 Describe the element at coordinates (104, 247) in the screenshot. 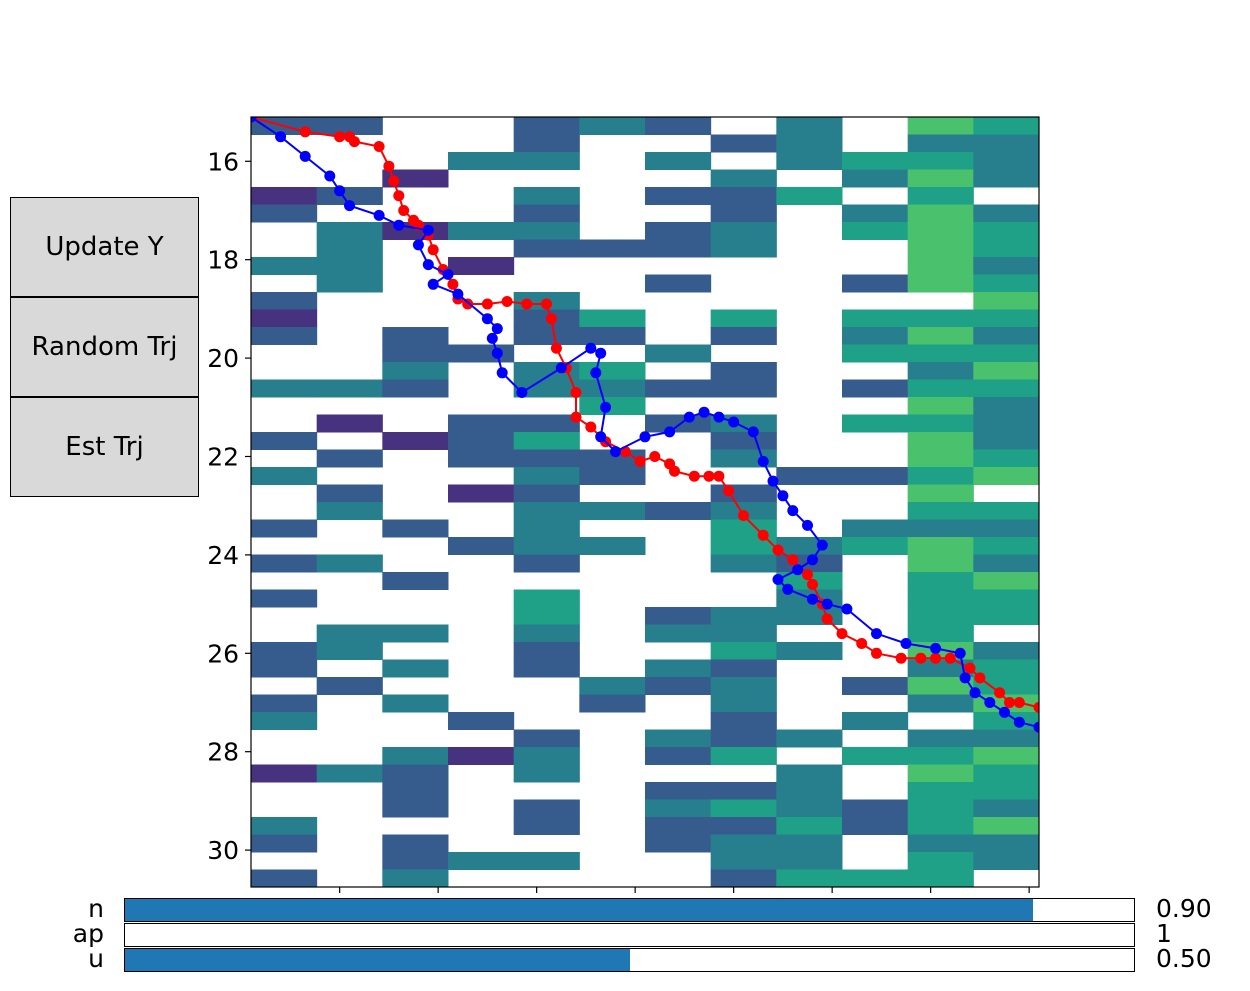

I see `update-y-button: Update Y` at that location.